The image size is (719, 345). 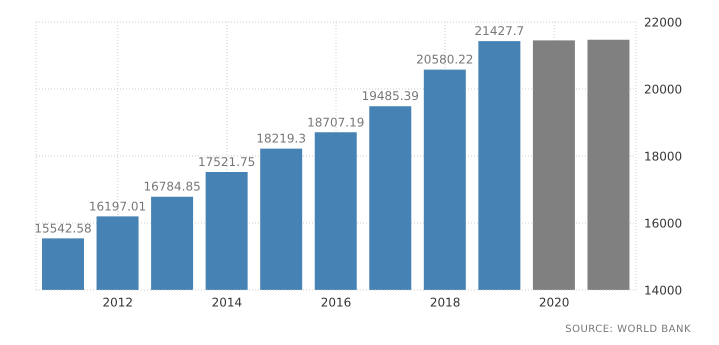 What do you see at coordinates (663, 223) in the screenshot?
I see `y-tick-label: 16000` at bounding box center [663, 223].